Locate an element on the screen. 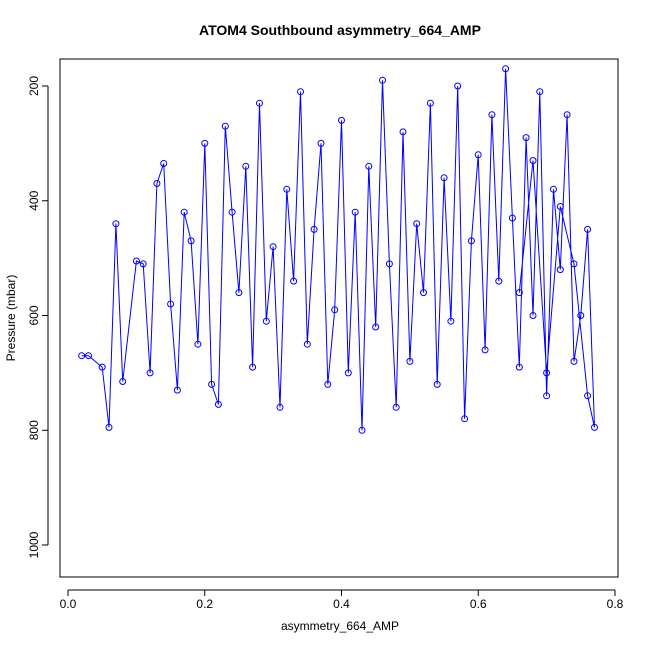  chart-title: ATOM4 Southbound asymmetry_664_AMP is located at coordinates (340, 30).